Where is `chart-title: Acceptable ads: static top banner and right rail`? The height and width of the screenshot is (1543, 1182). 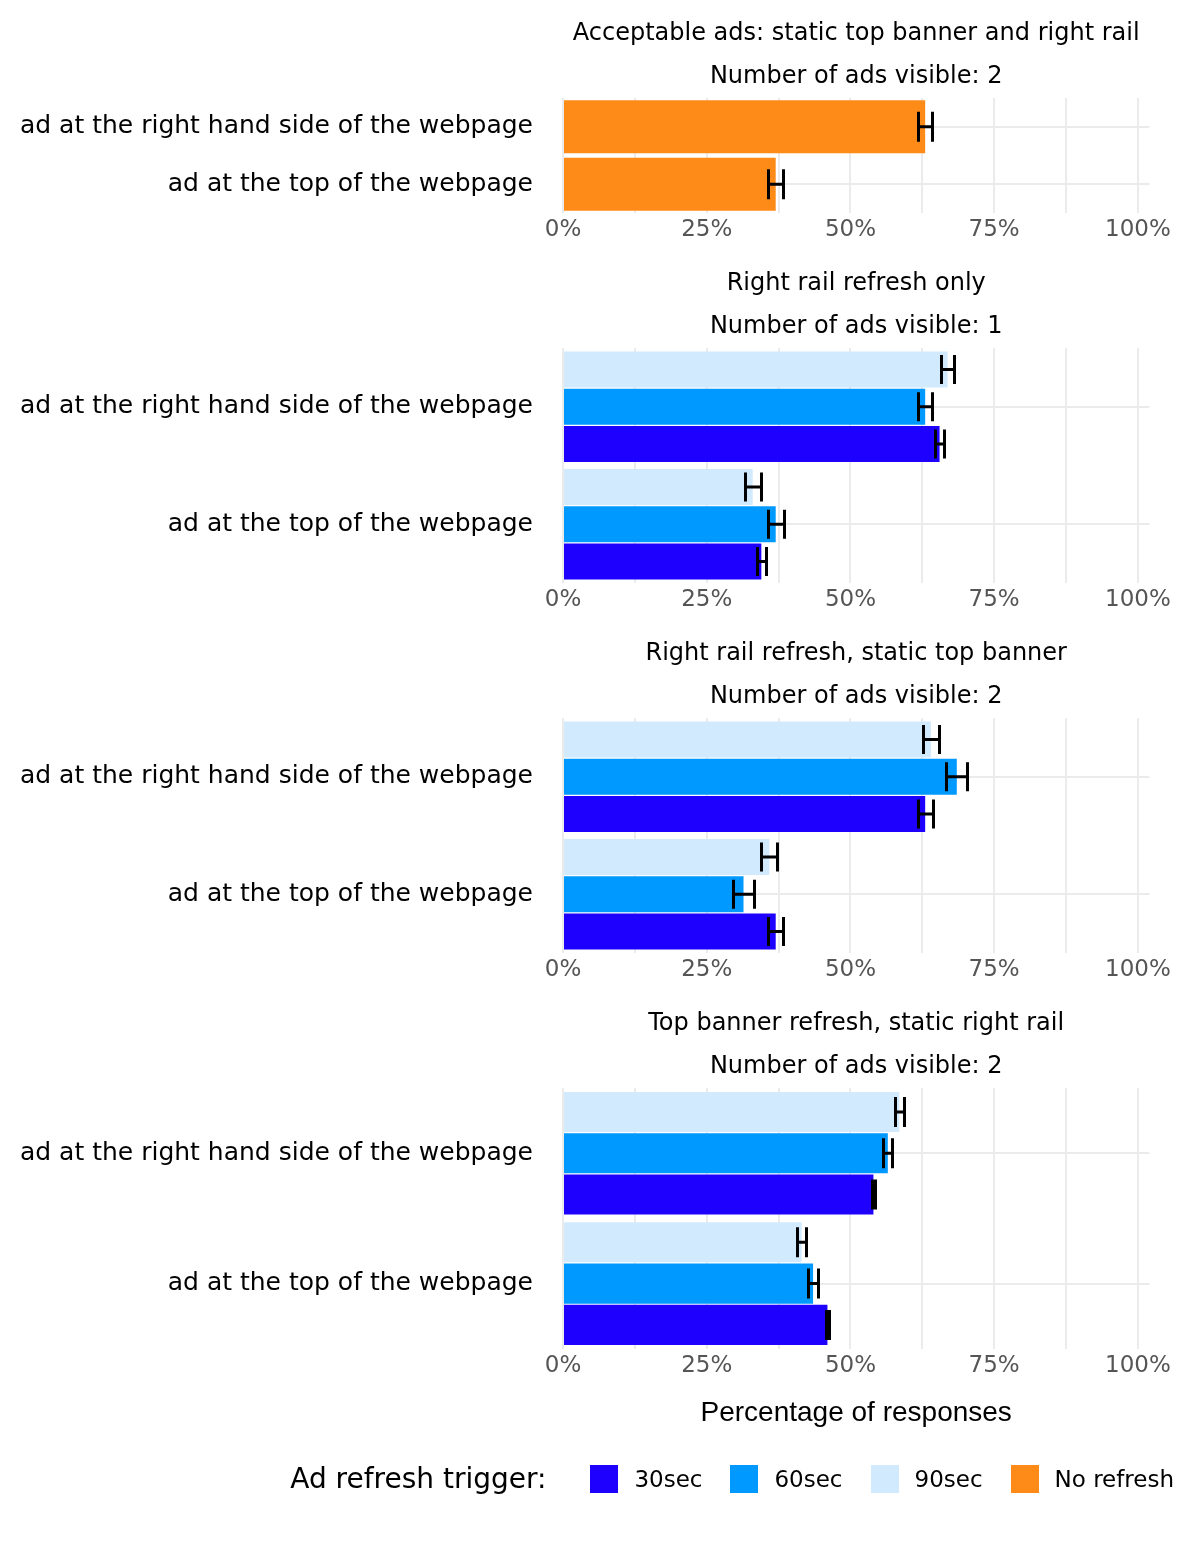
chart-title: Acceptable ads: static top banner and right rail is located at coordinates (856, 32).